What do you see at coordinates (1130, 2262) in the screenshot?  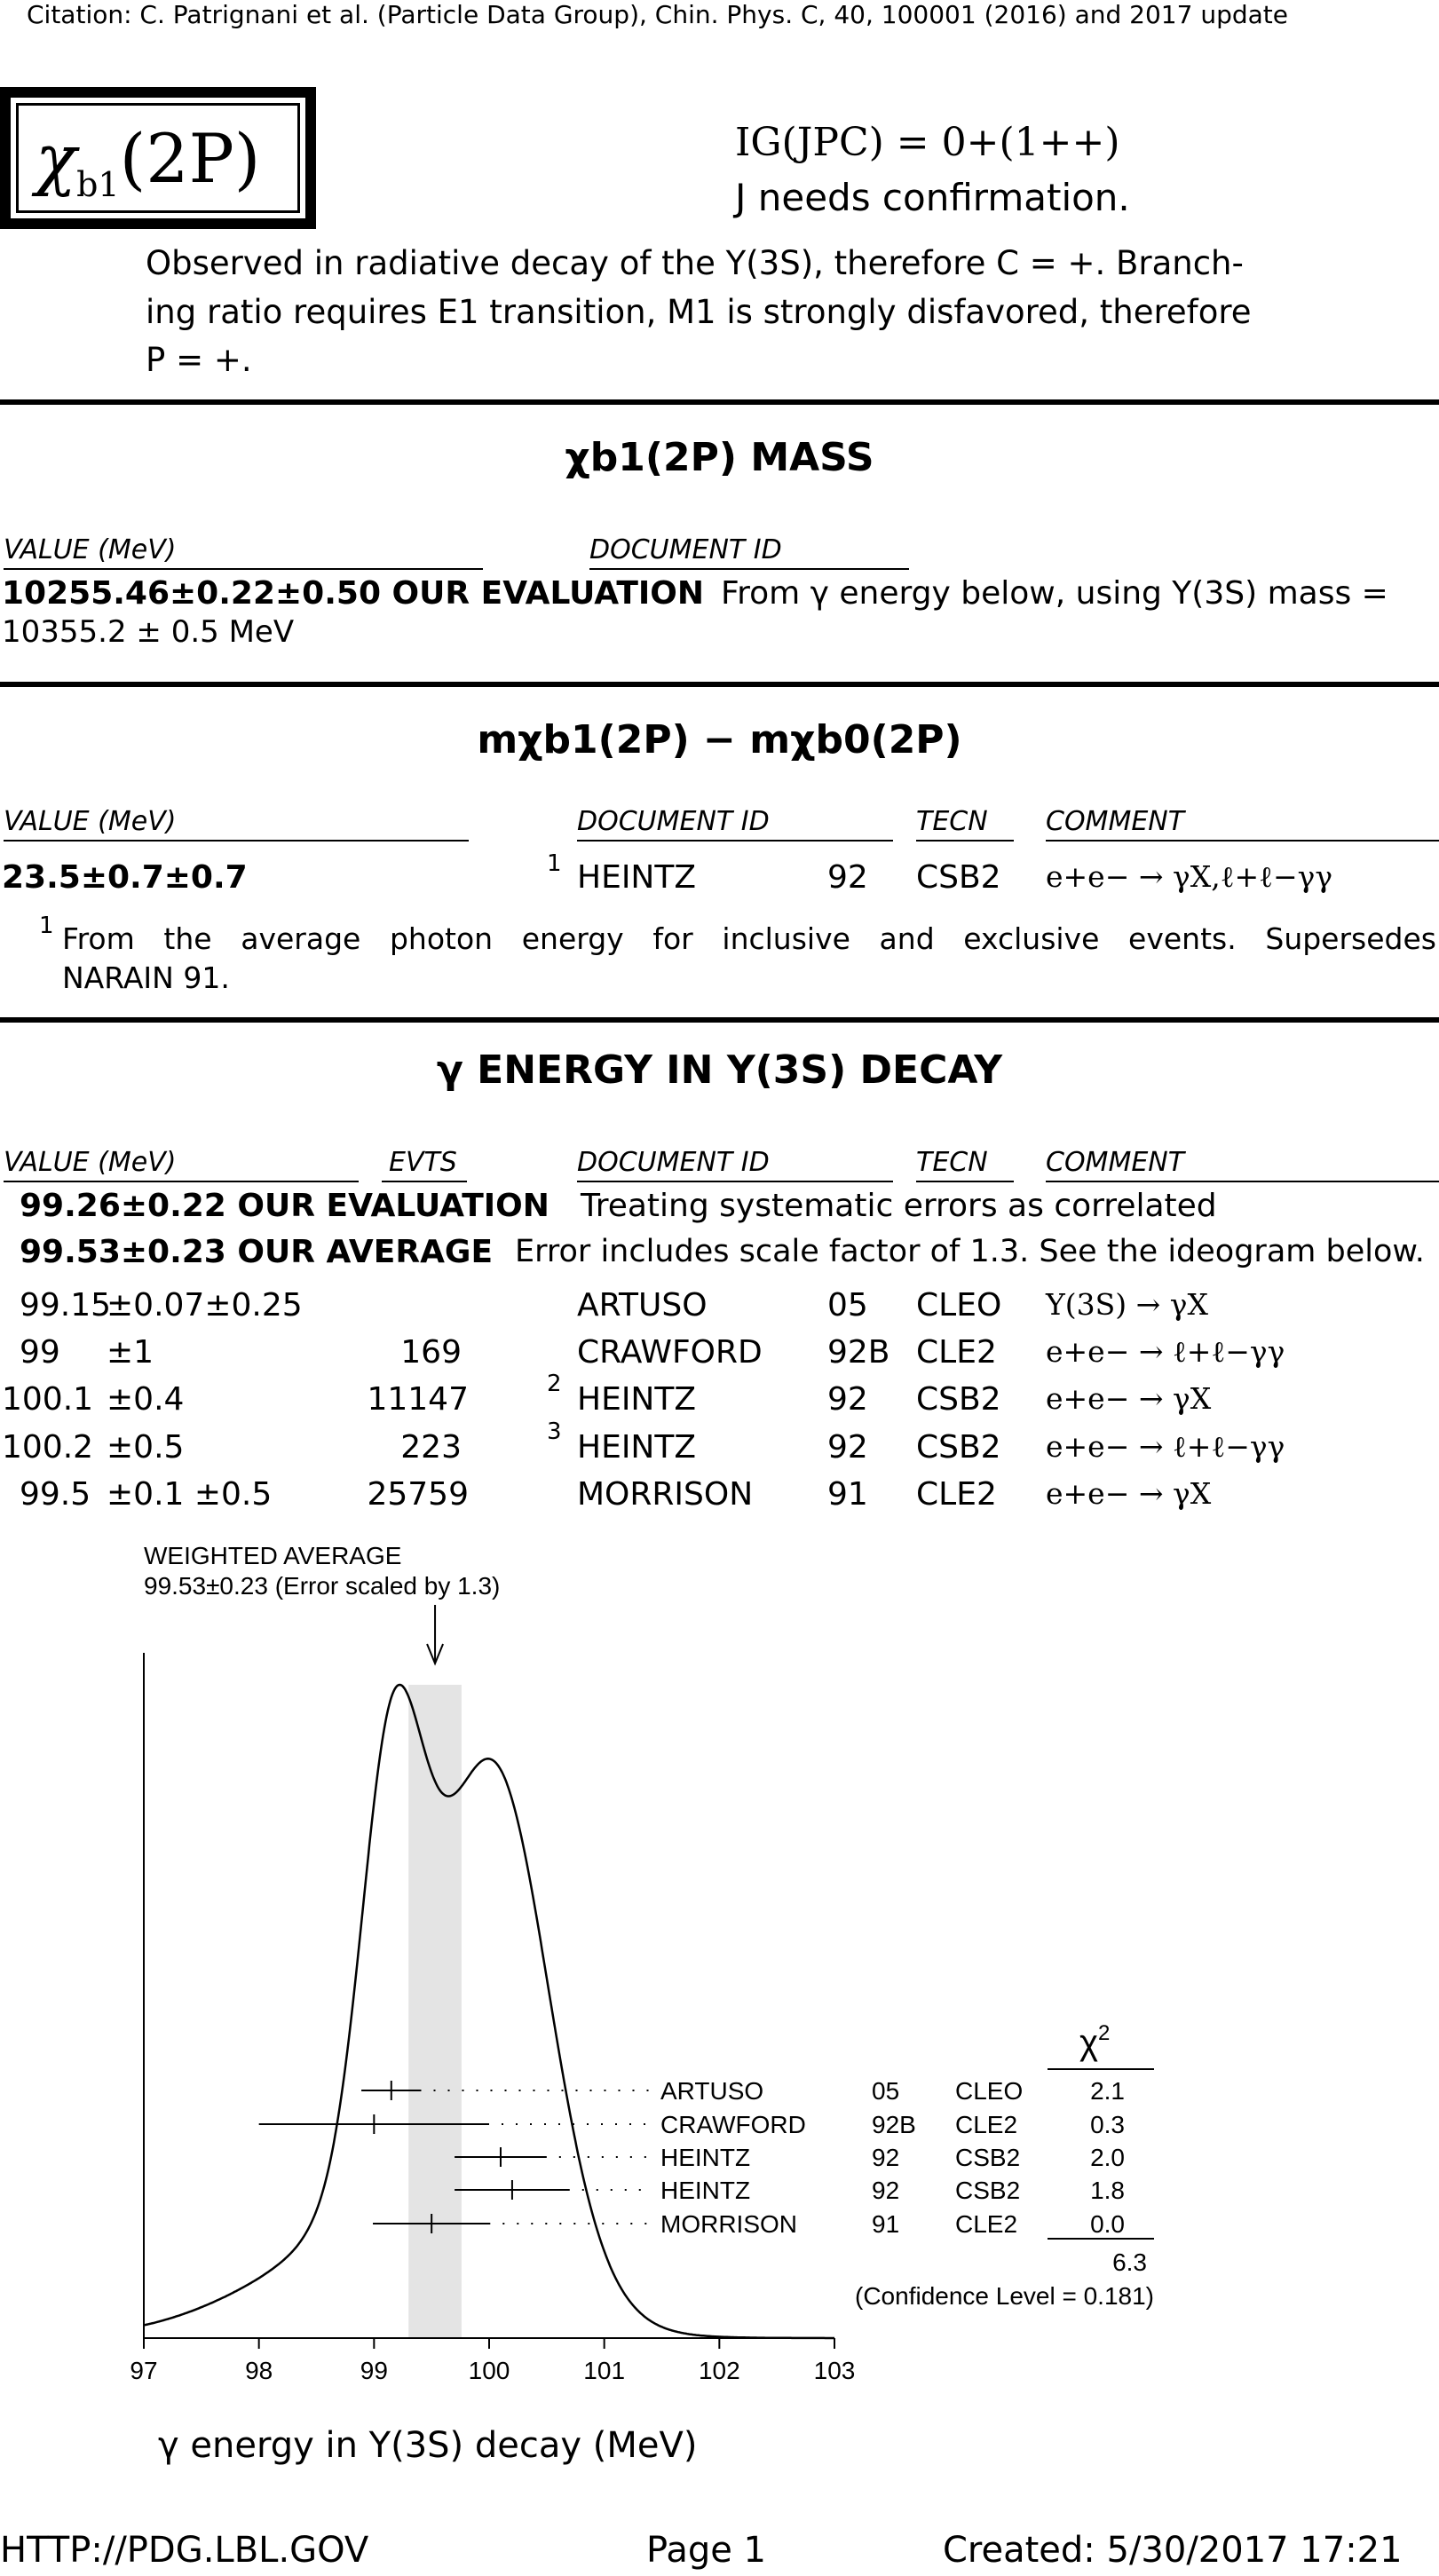 I see `chi2-total: 6.3` at bounding box center [1130, 2262].